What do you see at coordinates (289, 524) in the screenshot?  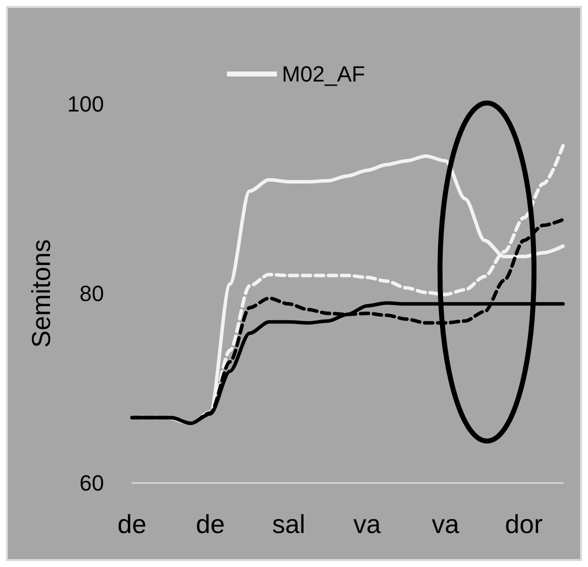 I see `x-tick-label: sal` at bounding box center [289, 524].